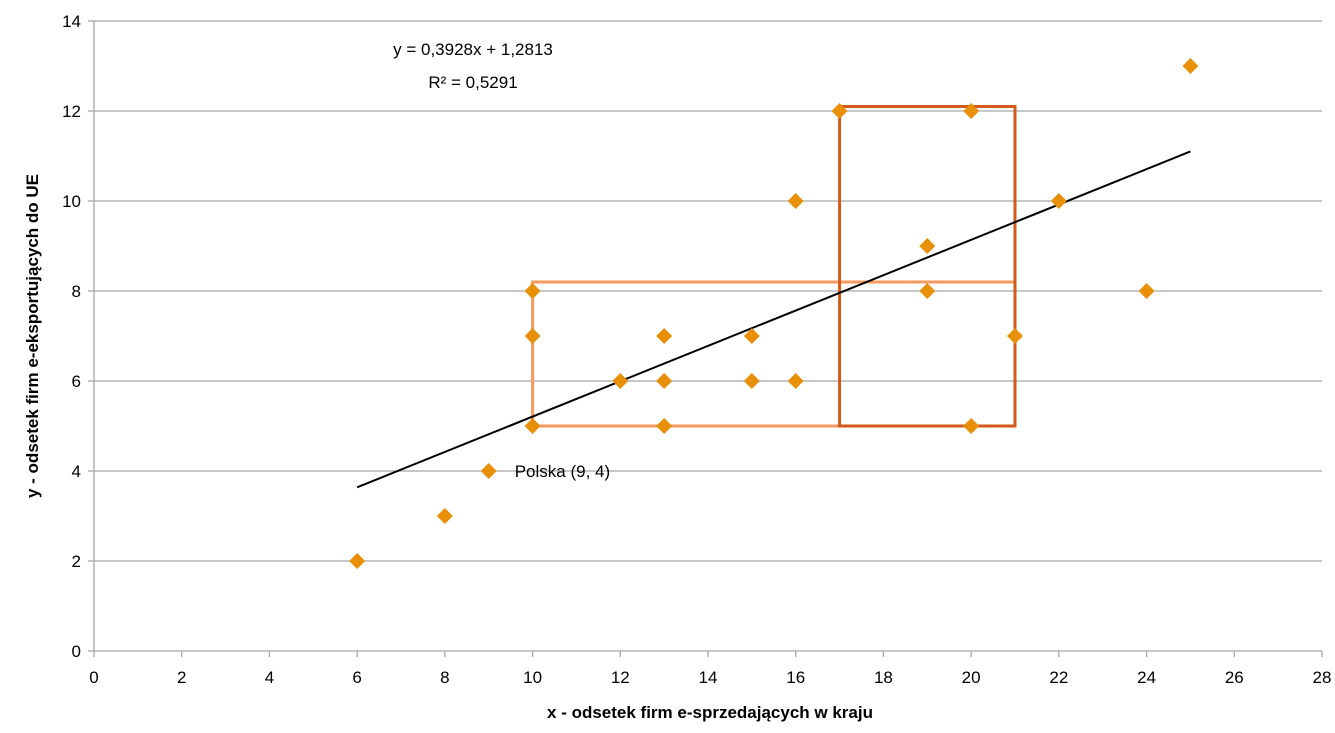 The height and width of the screenshot is (733, 1335). I want to click on y-tick-label: 8, so click(76, 291).